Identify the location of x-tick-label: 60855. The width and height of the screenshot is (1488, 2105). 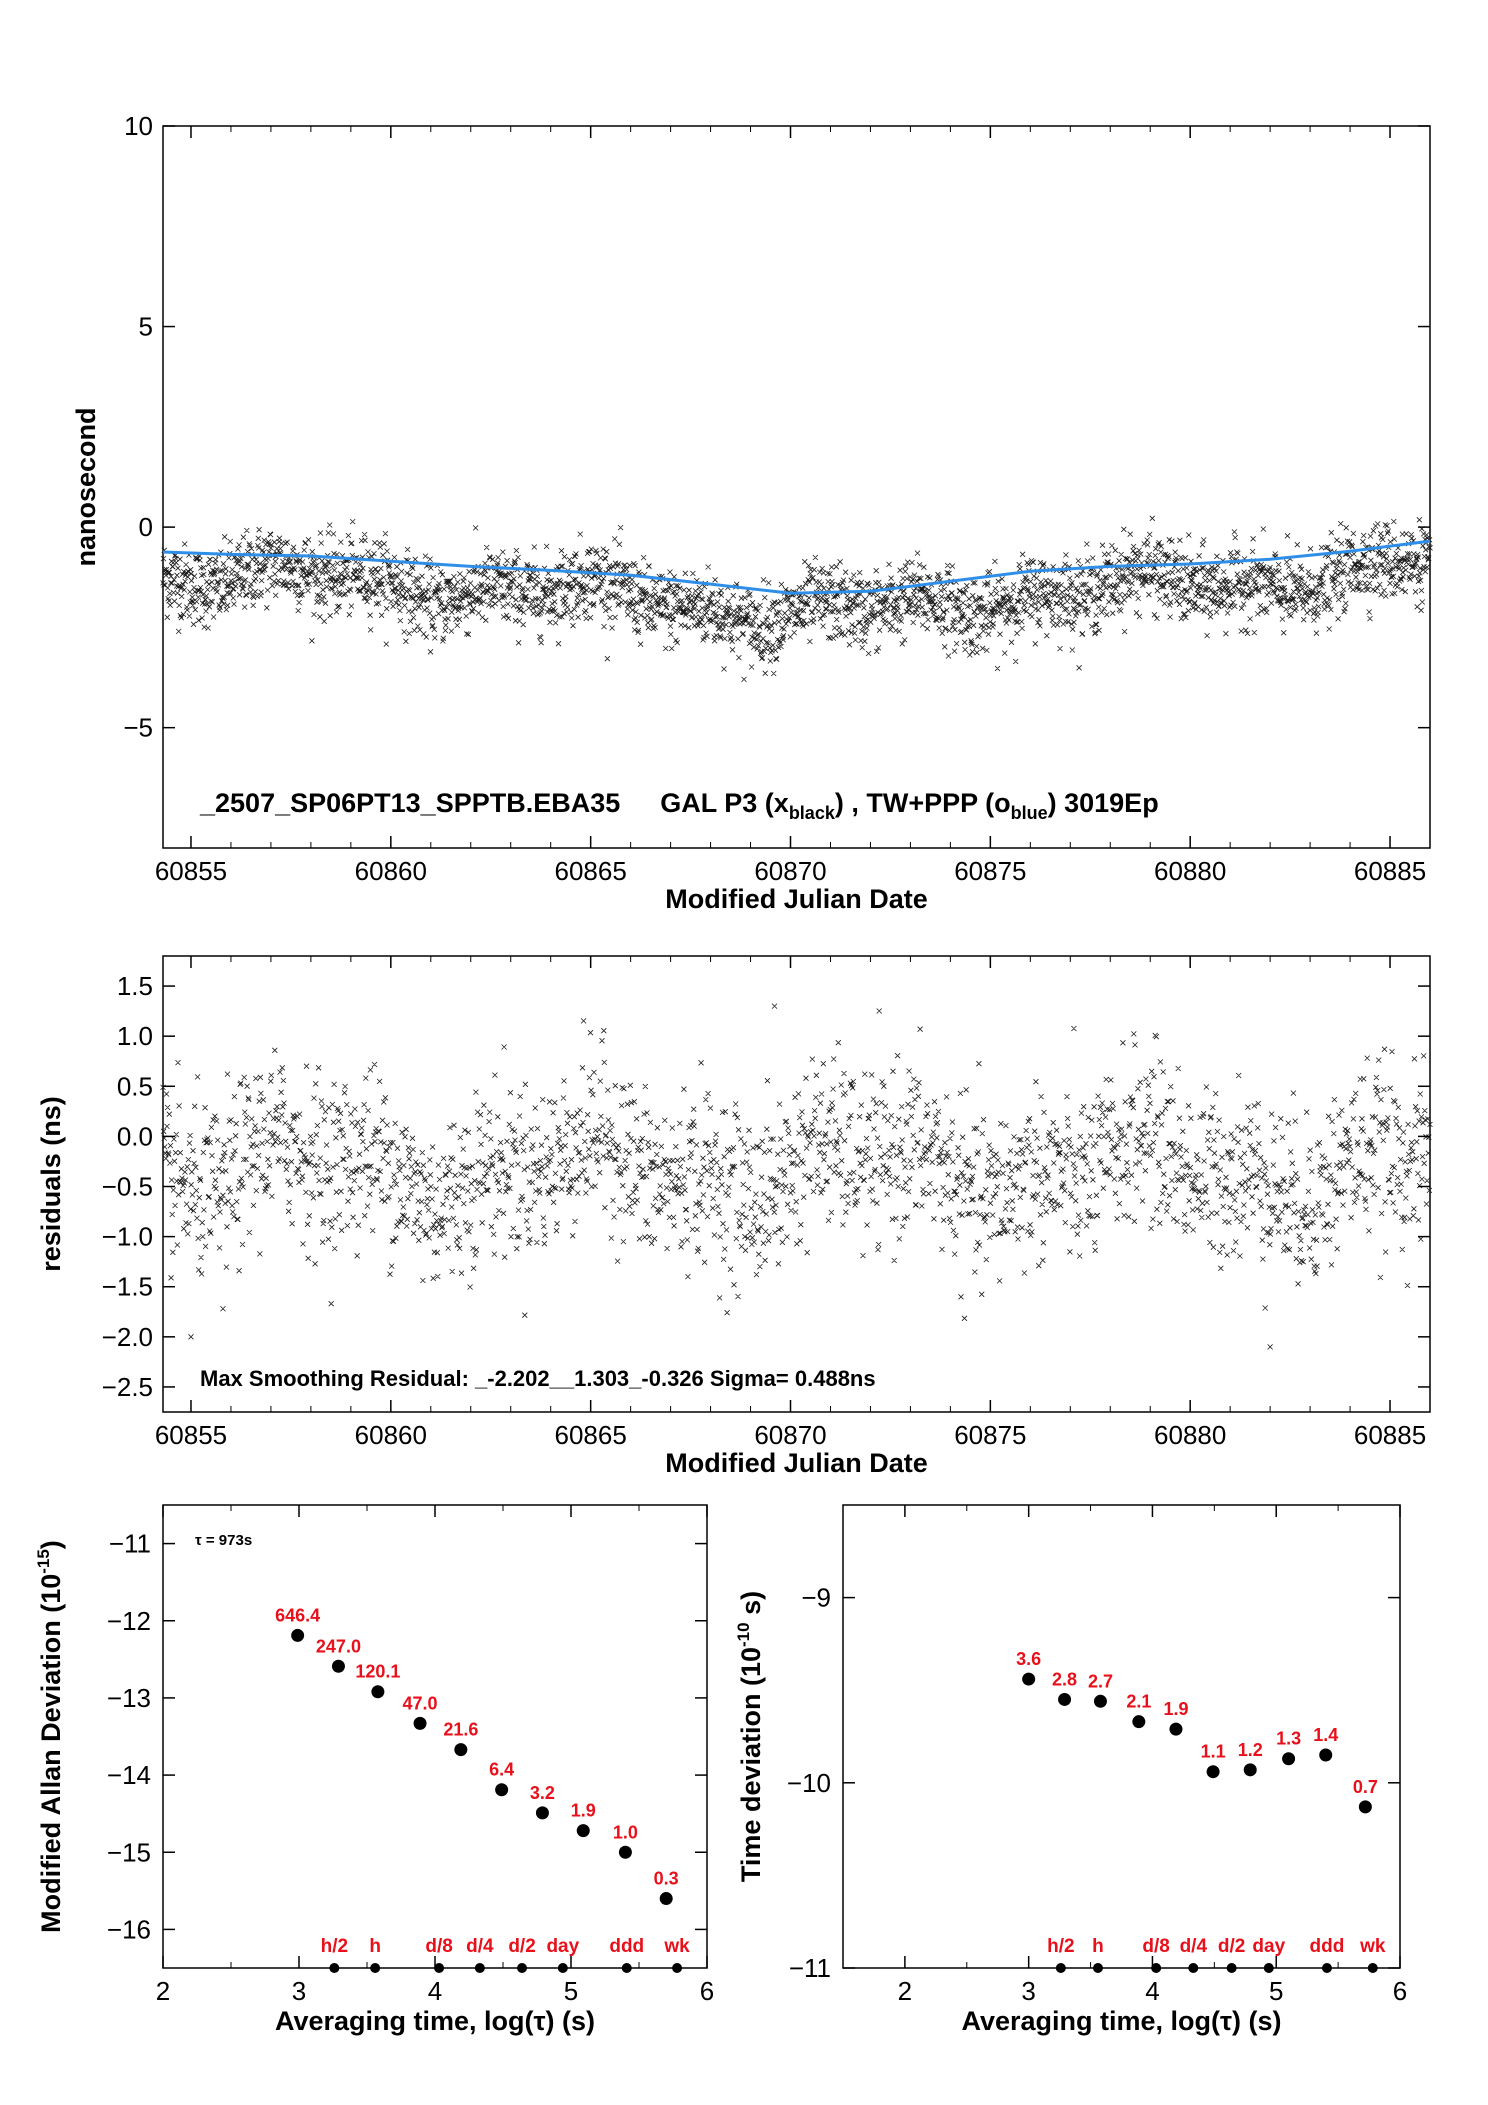
(191, 1435).